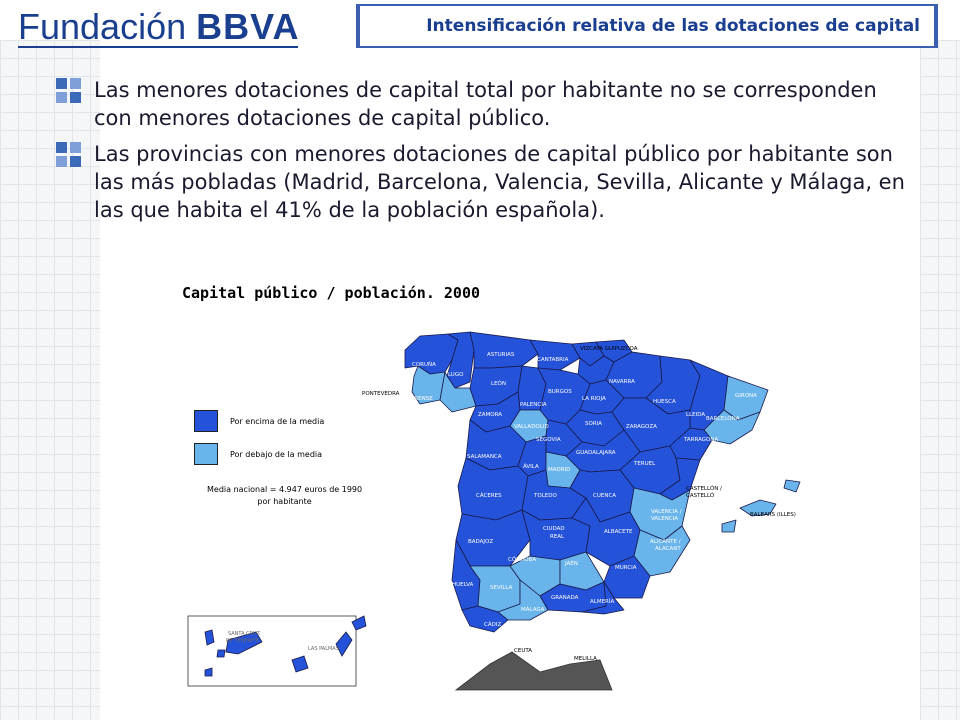 The height and width of the screenshot is (720, 960). Describe the element at coordinates (493, 538) in the screenshot. I see `province-badajoz` at that location.